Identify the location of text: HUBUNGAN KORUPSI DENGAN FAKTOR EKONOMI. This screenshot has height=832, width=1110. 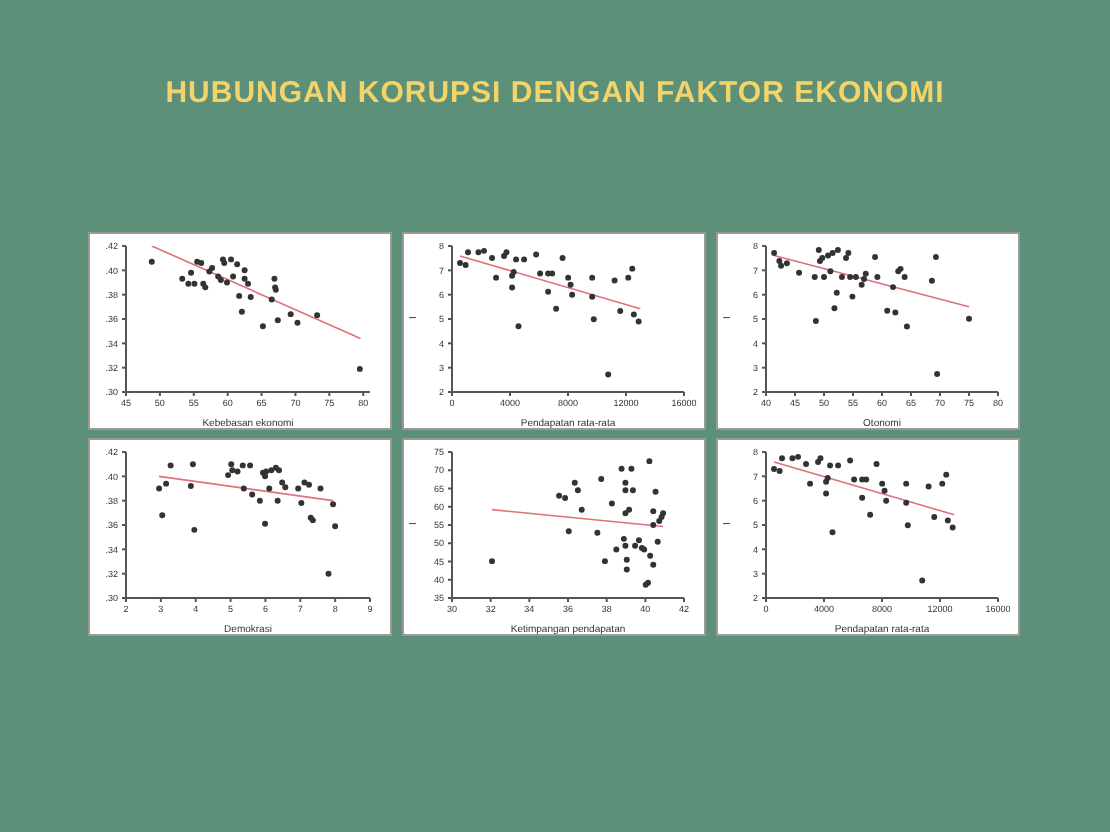
(555, 93).